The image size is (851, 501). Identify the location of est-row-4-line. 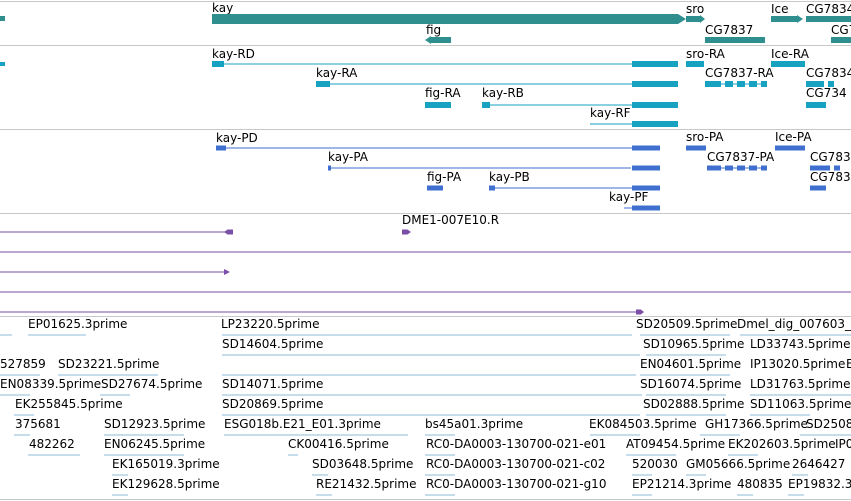
(425, 395).